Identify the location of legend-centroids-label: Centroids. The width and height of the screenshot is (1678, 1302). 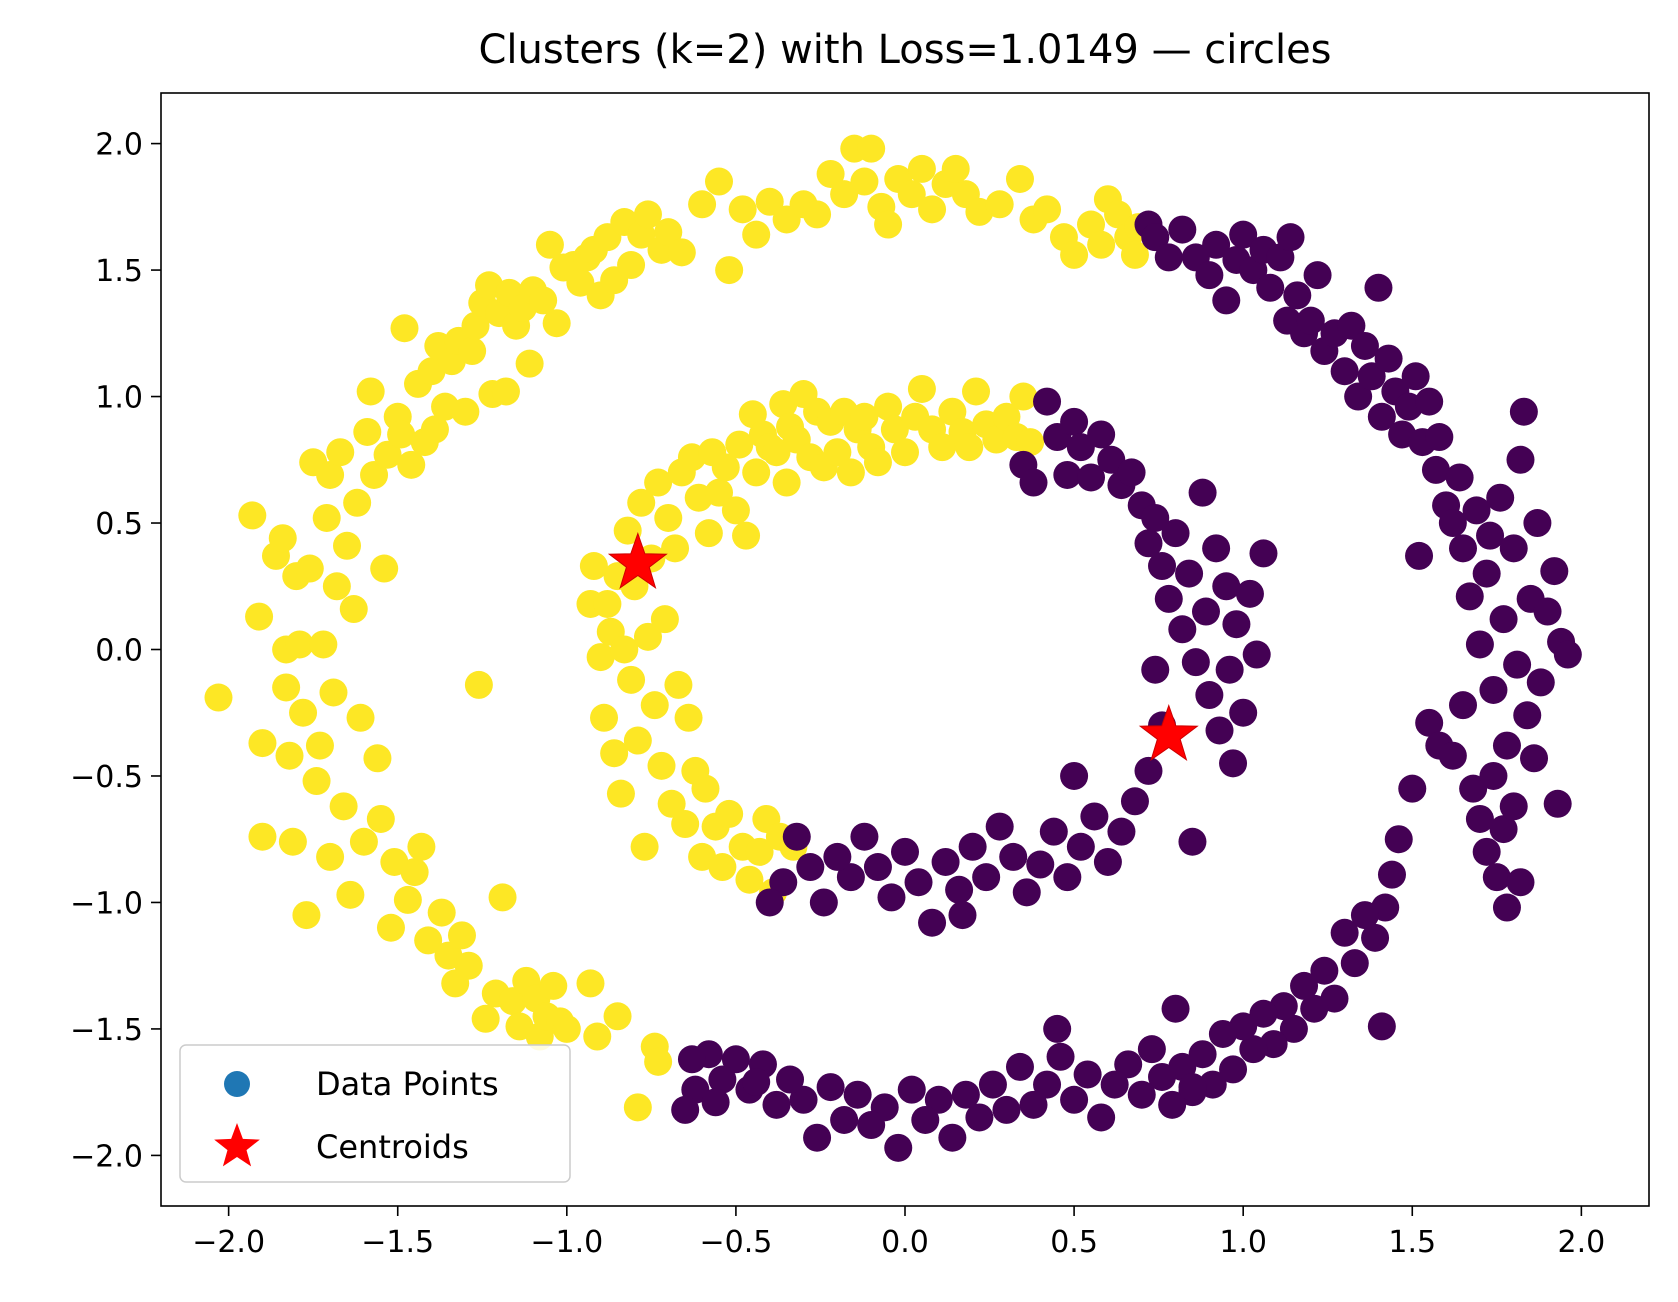
(392, 1147).